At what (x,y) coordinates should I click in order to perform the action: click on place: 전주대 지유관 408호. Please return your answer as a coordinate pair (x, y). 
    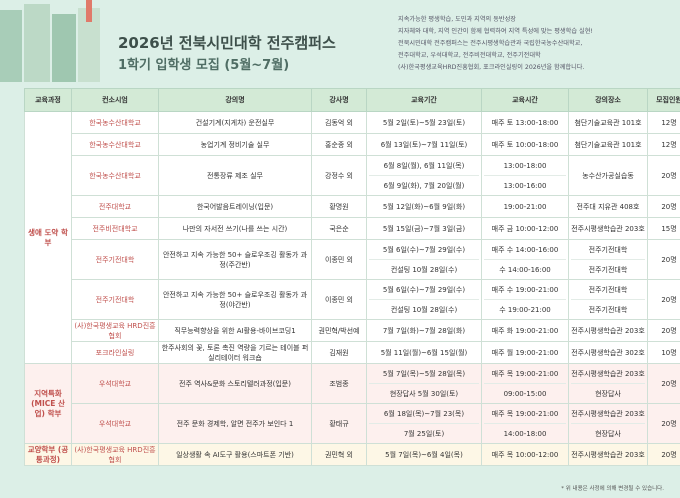
    Looking at the image, I should click on (608, 206).